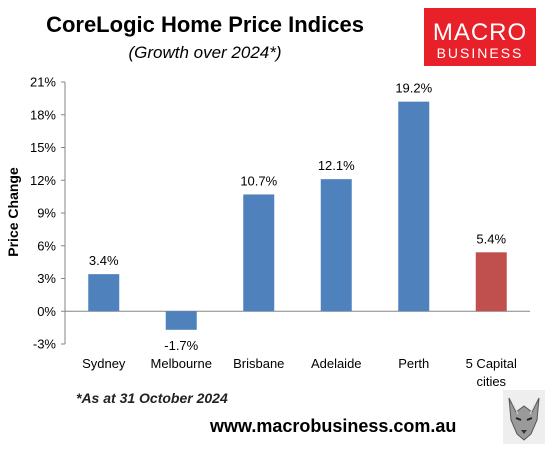 This screenshot has width=548, height=452. Describe the element at coordinates (258, 363) in the screenshot. I see `category-label: Brisbane` at that location.